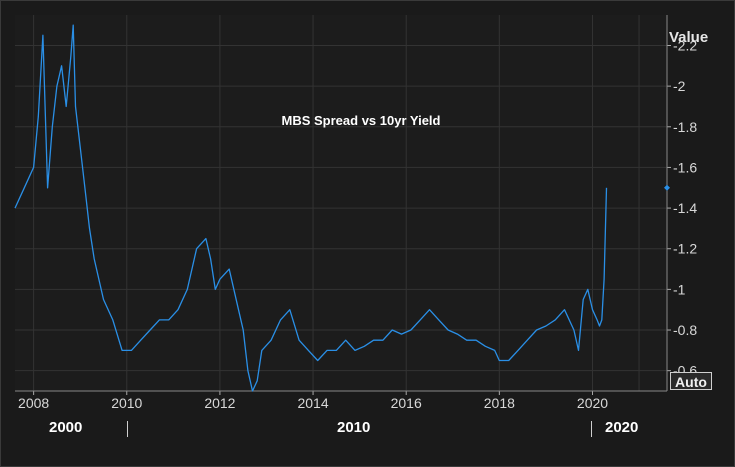  What do you see at coordinates (126, 403) in the screenshot?
I see `x-tick-label: 2010` at bounding box center [126, 403].